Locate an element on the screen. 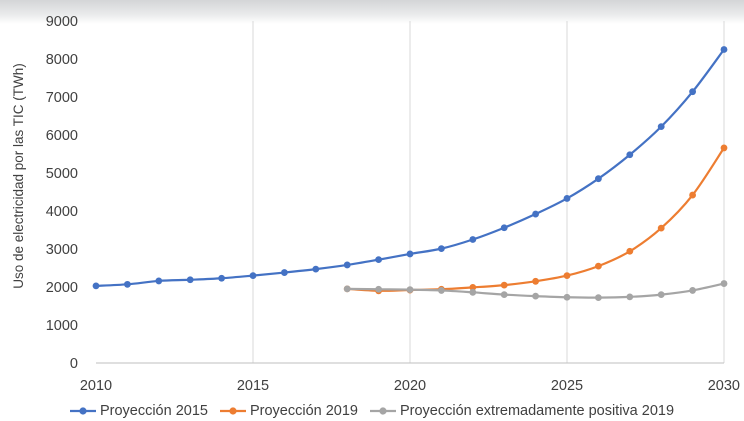 This screenshot has width=744, height=421. y-tick-label: 6000 is located at coordinates (62, 136).